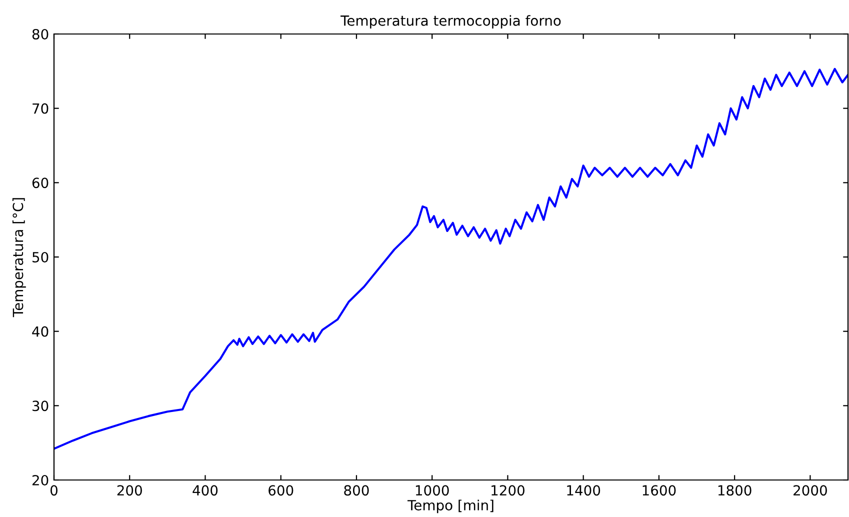 This screenshot has width=849, height=517. Describe the element at coordinates (40, 331) in the screenshot. I see `y-tick-label: 40` at that location.